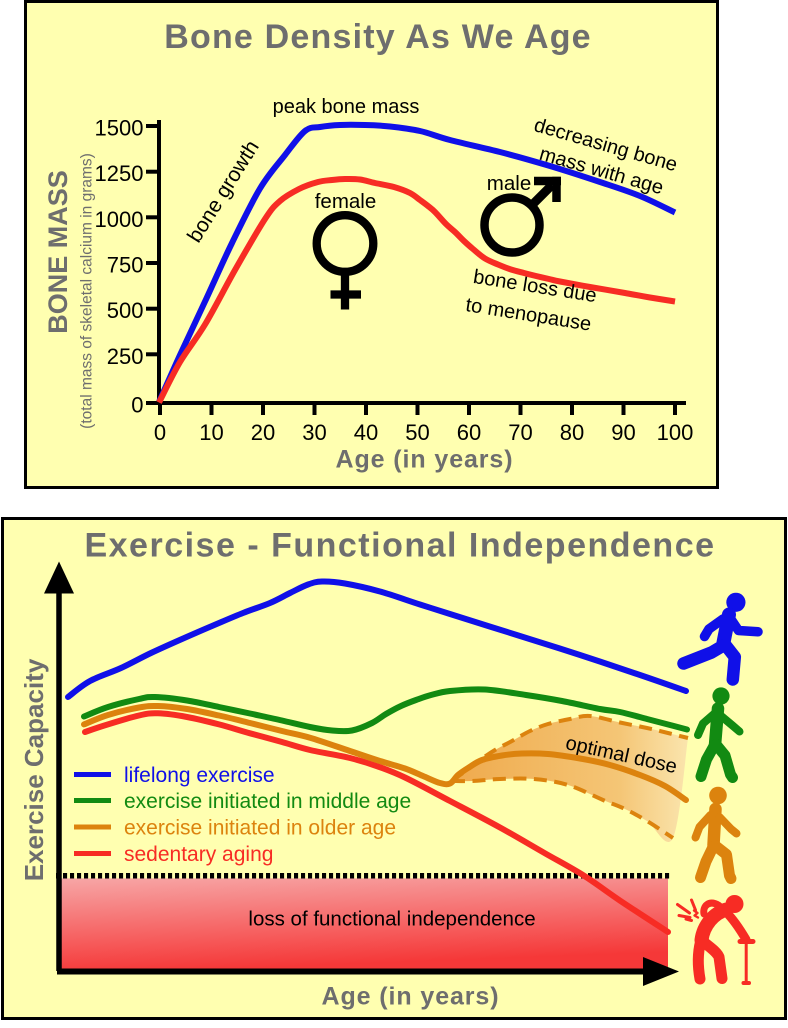 Image resolution: width=788 pixels, height=1028 pixels. Describe the element at coordinates (125, 356) in the screenshot. I see `svg-text: 250` at that location.